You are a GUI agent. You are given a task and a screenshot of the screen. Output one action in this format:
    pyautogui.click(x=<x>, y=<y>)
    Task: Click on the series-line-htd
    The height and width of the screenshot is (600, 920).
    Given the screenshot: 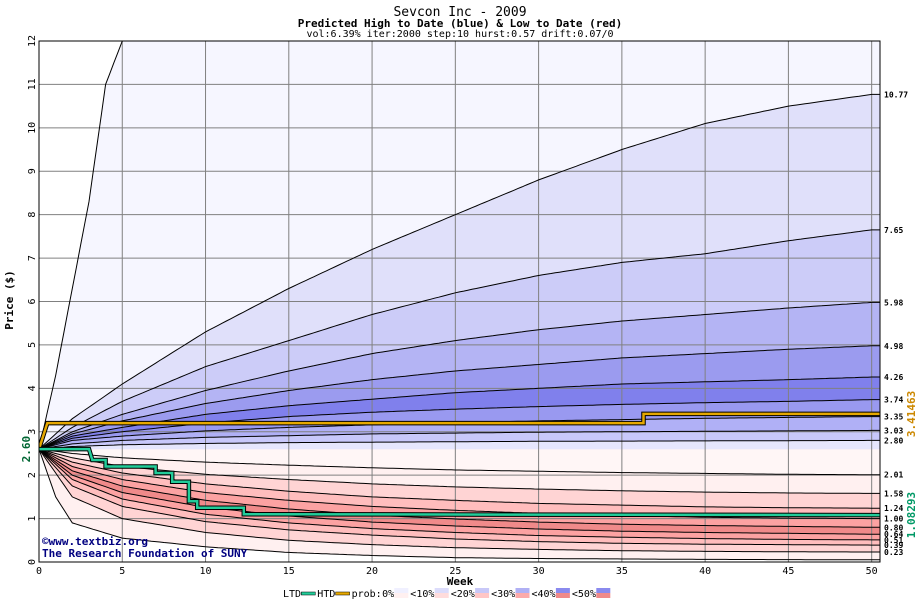 What is the action you would take?
    pyautogui.click(x=459, y=431)
    